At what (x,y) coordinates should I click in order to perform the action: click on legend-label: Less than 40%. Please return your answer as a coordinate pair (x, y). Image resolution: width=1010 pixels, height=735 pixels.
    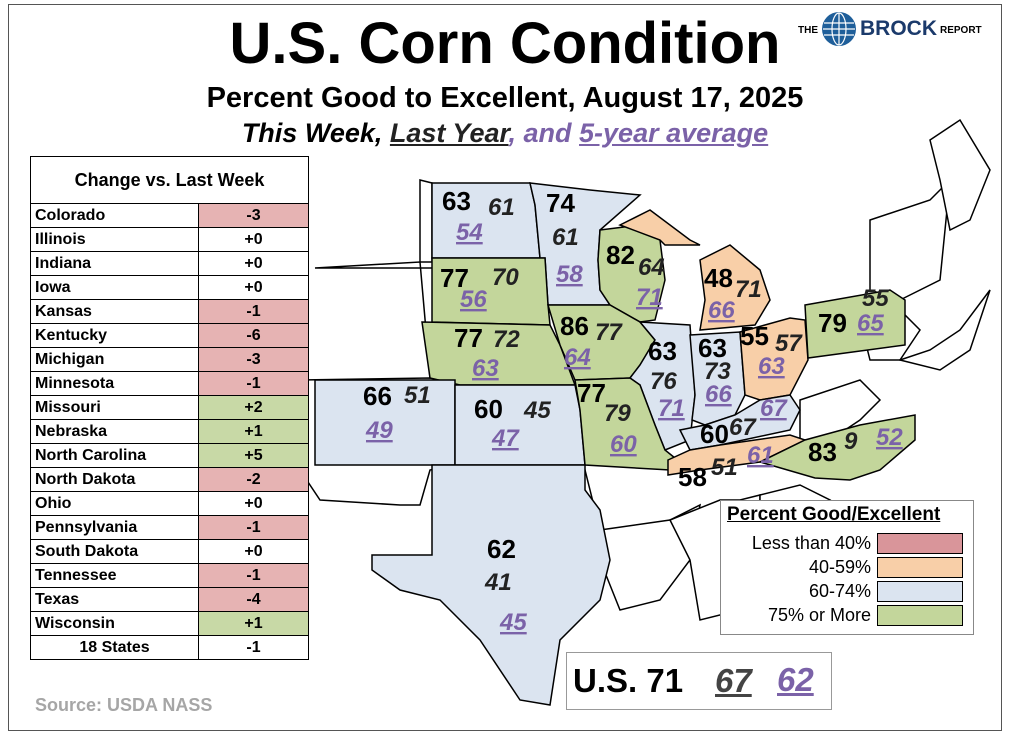
    Looking at the image, I should click on (811, 543).